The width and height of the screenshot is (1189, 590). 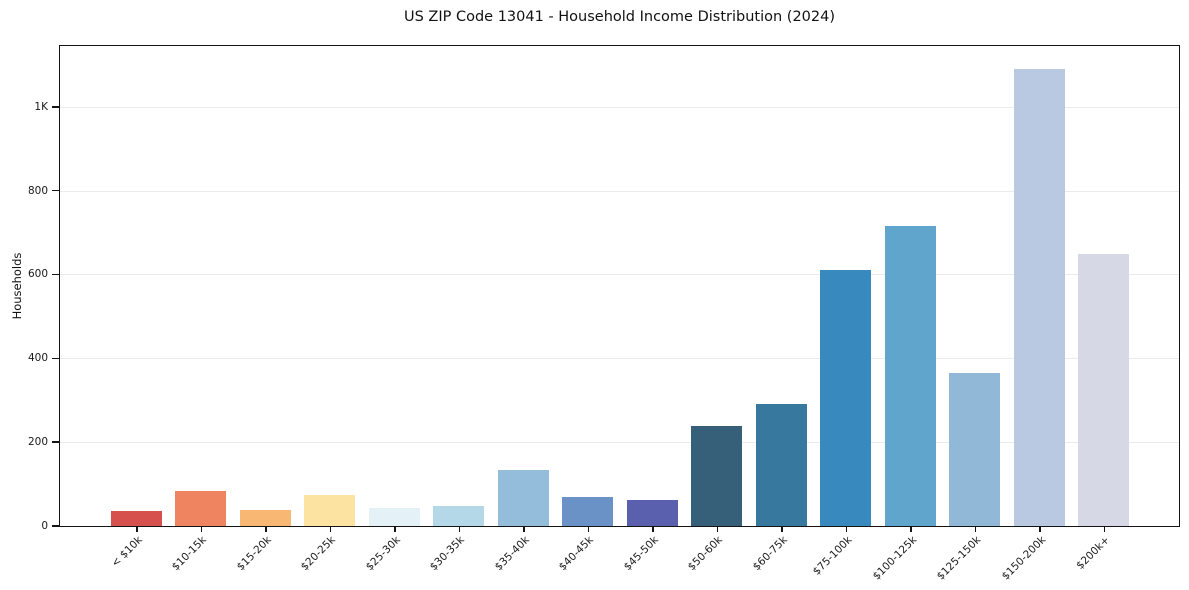 What do you see at coordinates (319, 554) in the screenshot?
I see `x-tick-label-$20-25k: $20-25k` at bounding box center [319, 554].